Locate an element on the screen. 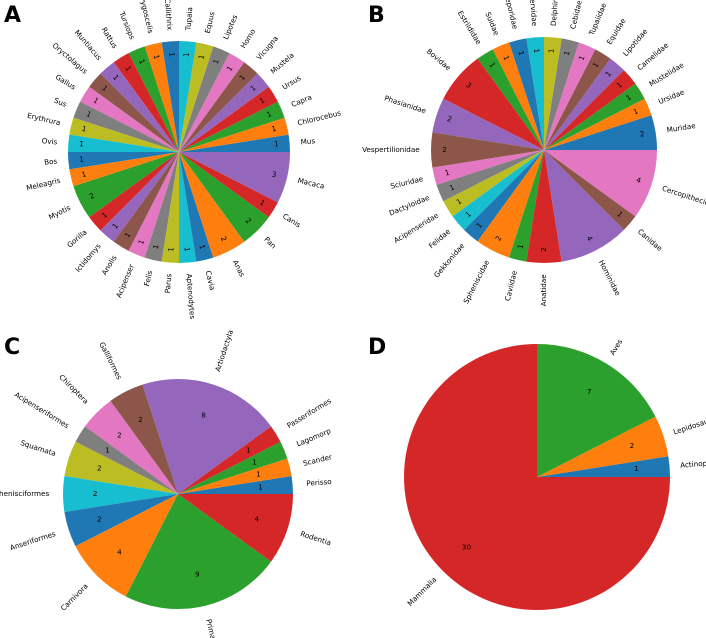  slice-label: Tursiops is located at coordinates (127, 25).